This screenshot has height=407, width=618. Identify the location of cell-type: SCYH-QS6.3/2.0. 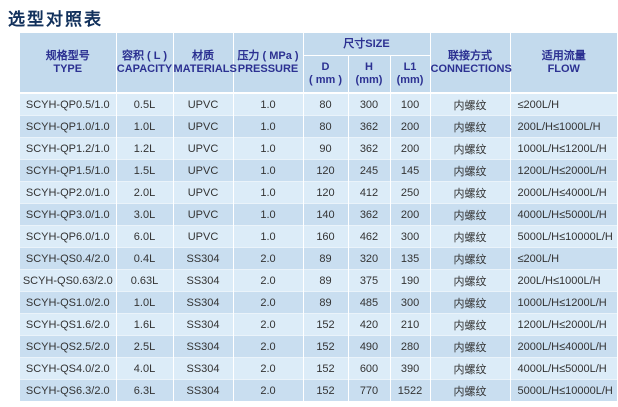
(68, 390).